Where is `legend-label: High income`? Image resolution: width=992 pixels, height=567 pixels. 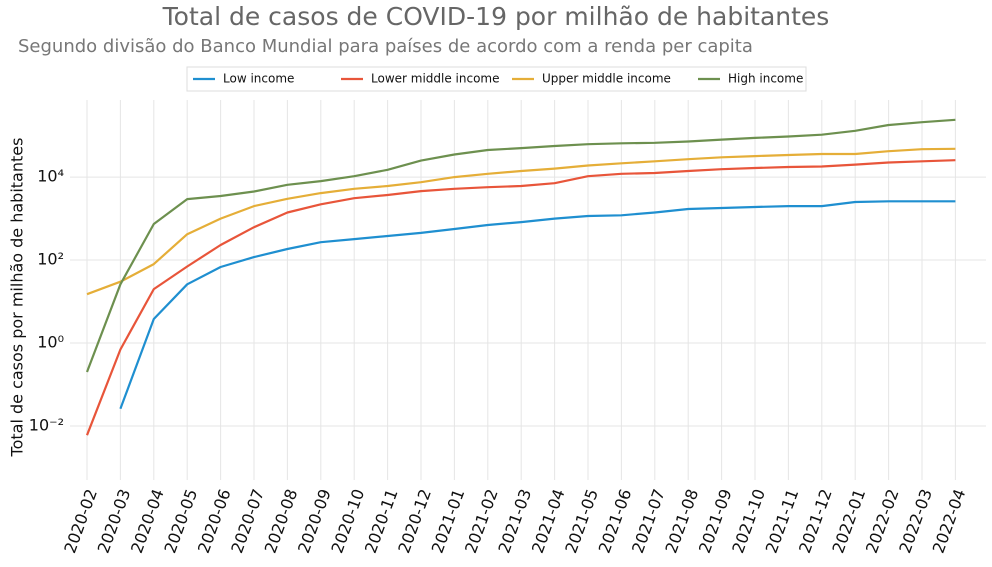 legend-label: High income is located at coordinates (765, 79).